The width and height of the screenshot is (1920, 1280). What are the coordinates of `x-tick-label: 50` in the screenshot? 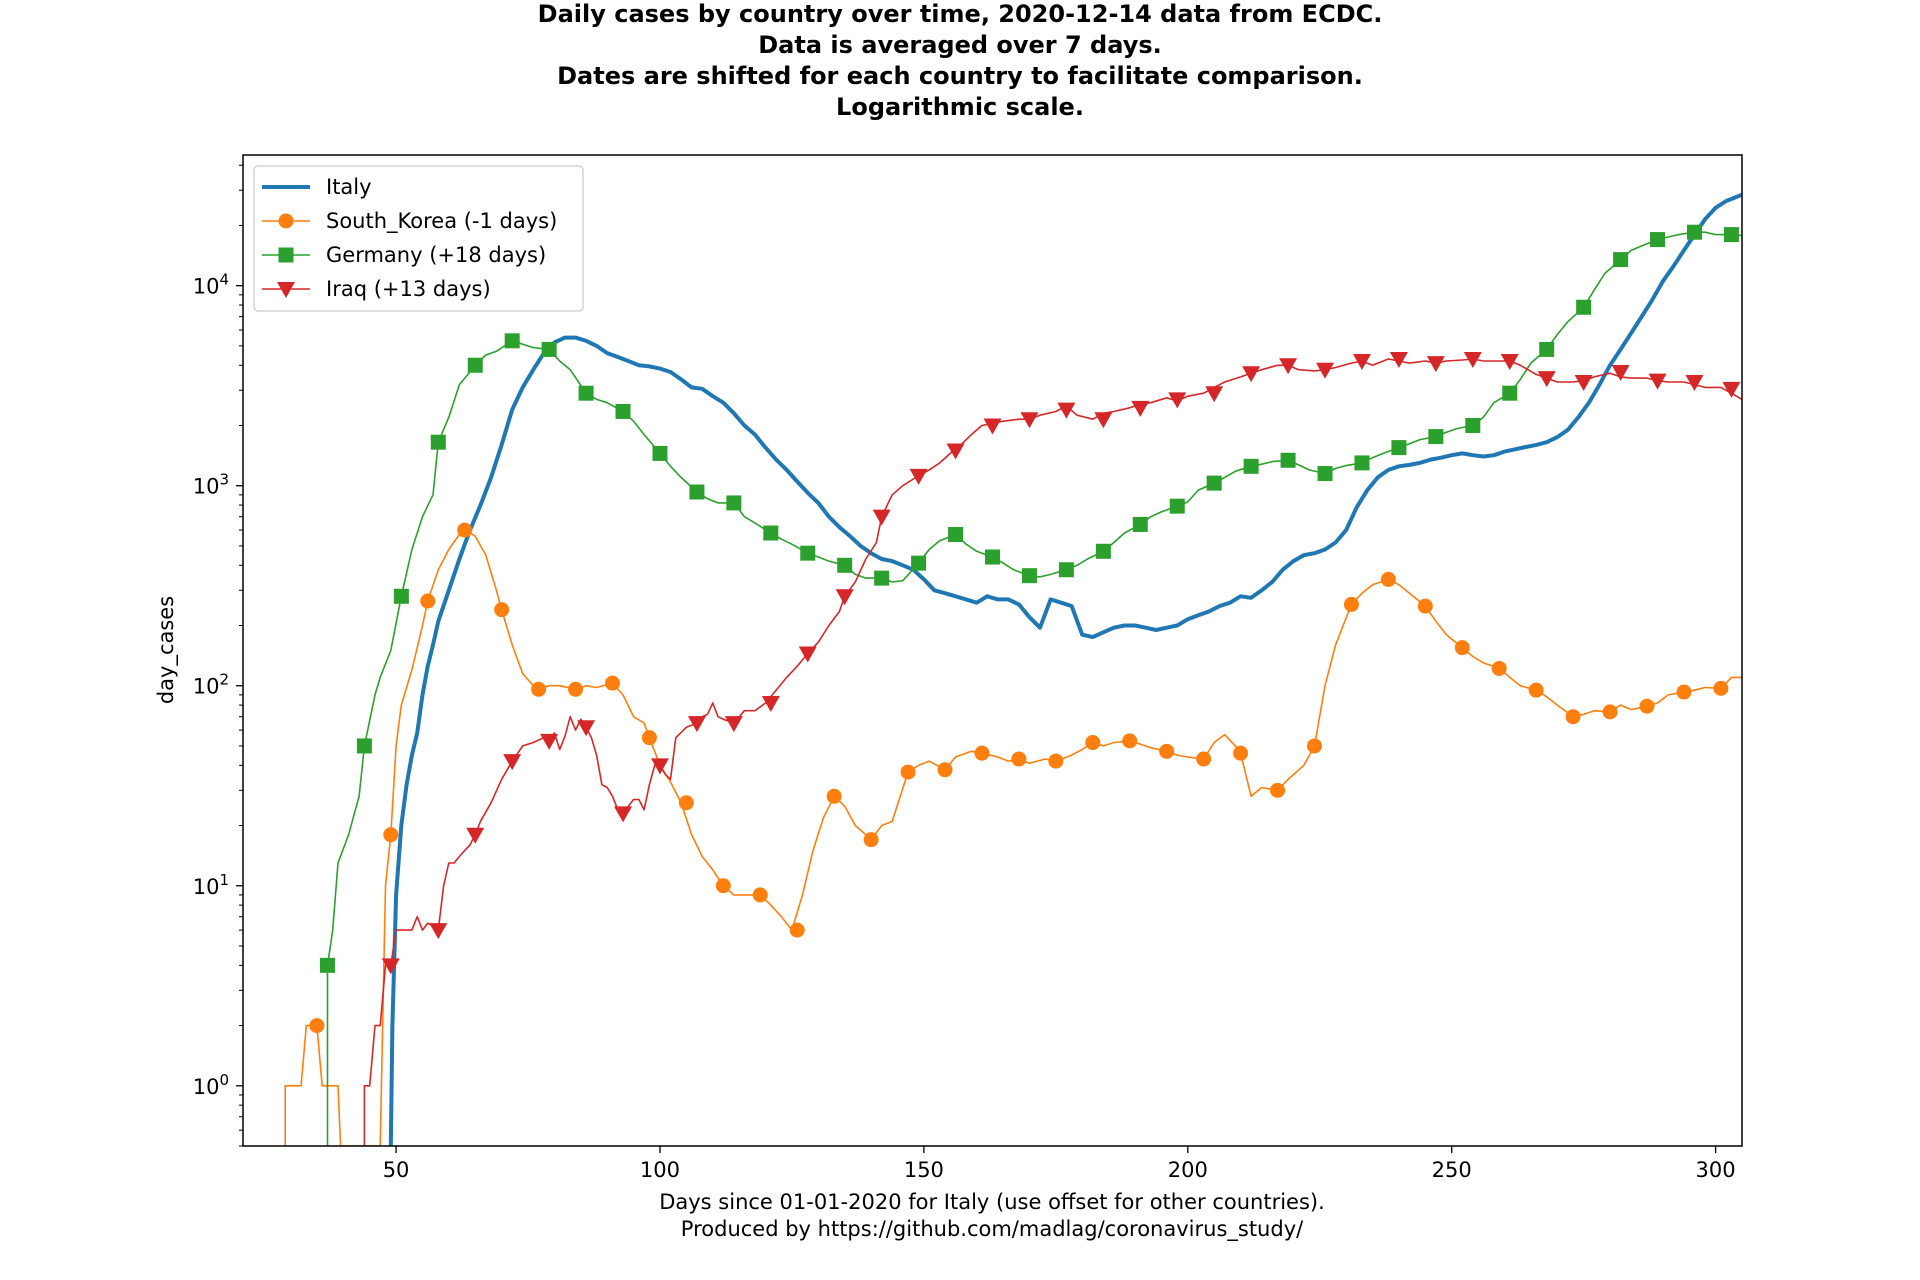 It's located at (396, 1170).